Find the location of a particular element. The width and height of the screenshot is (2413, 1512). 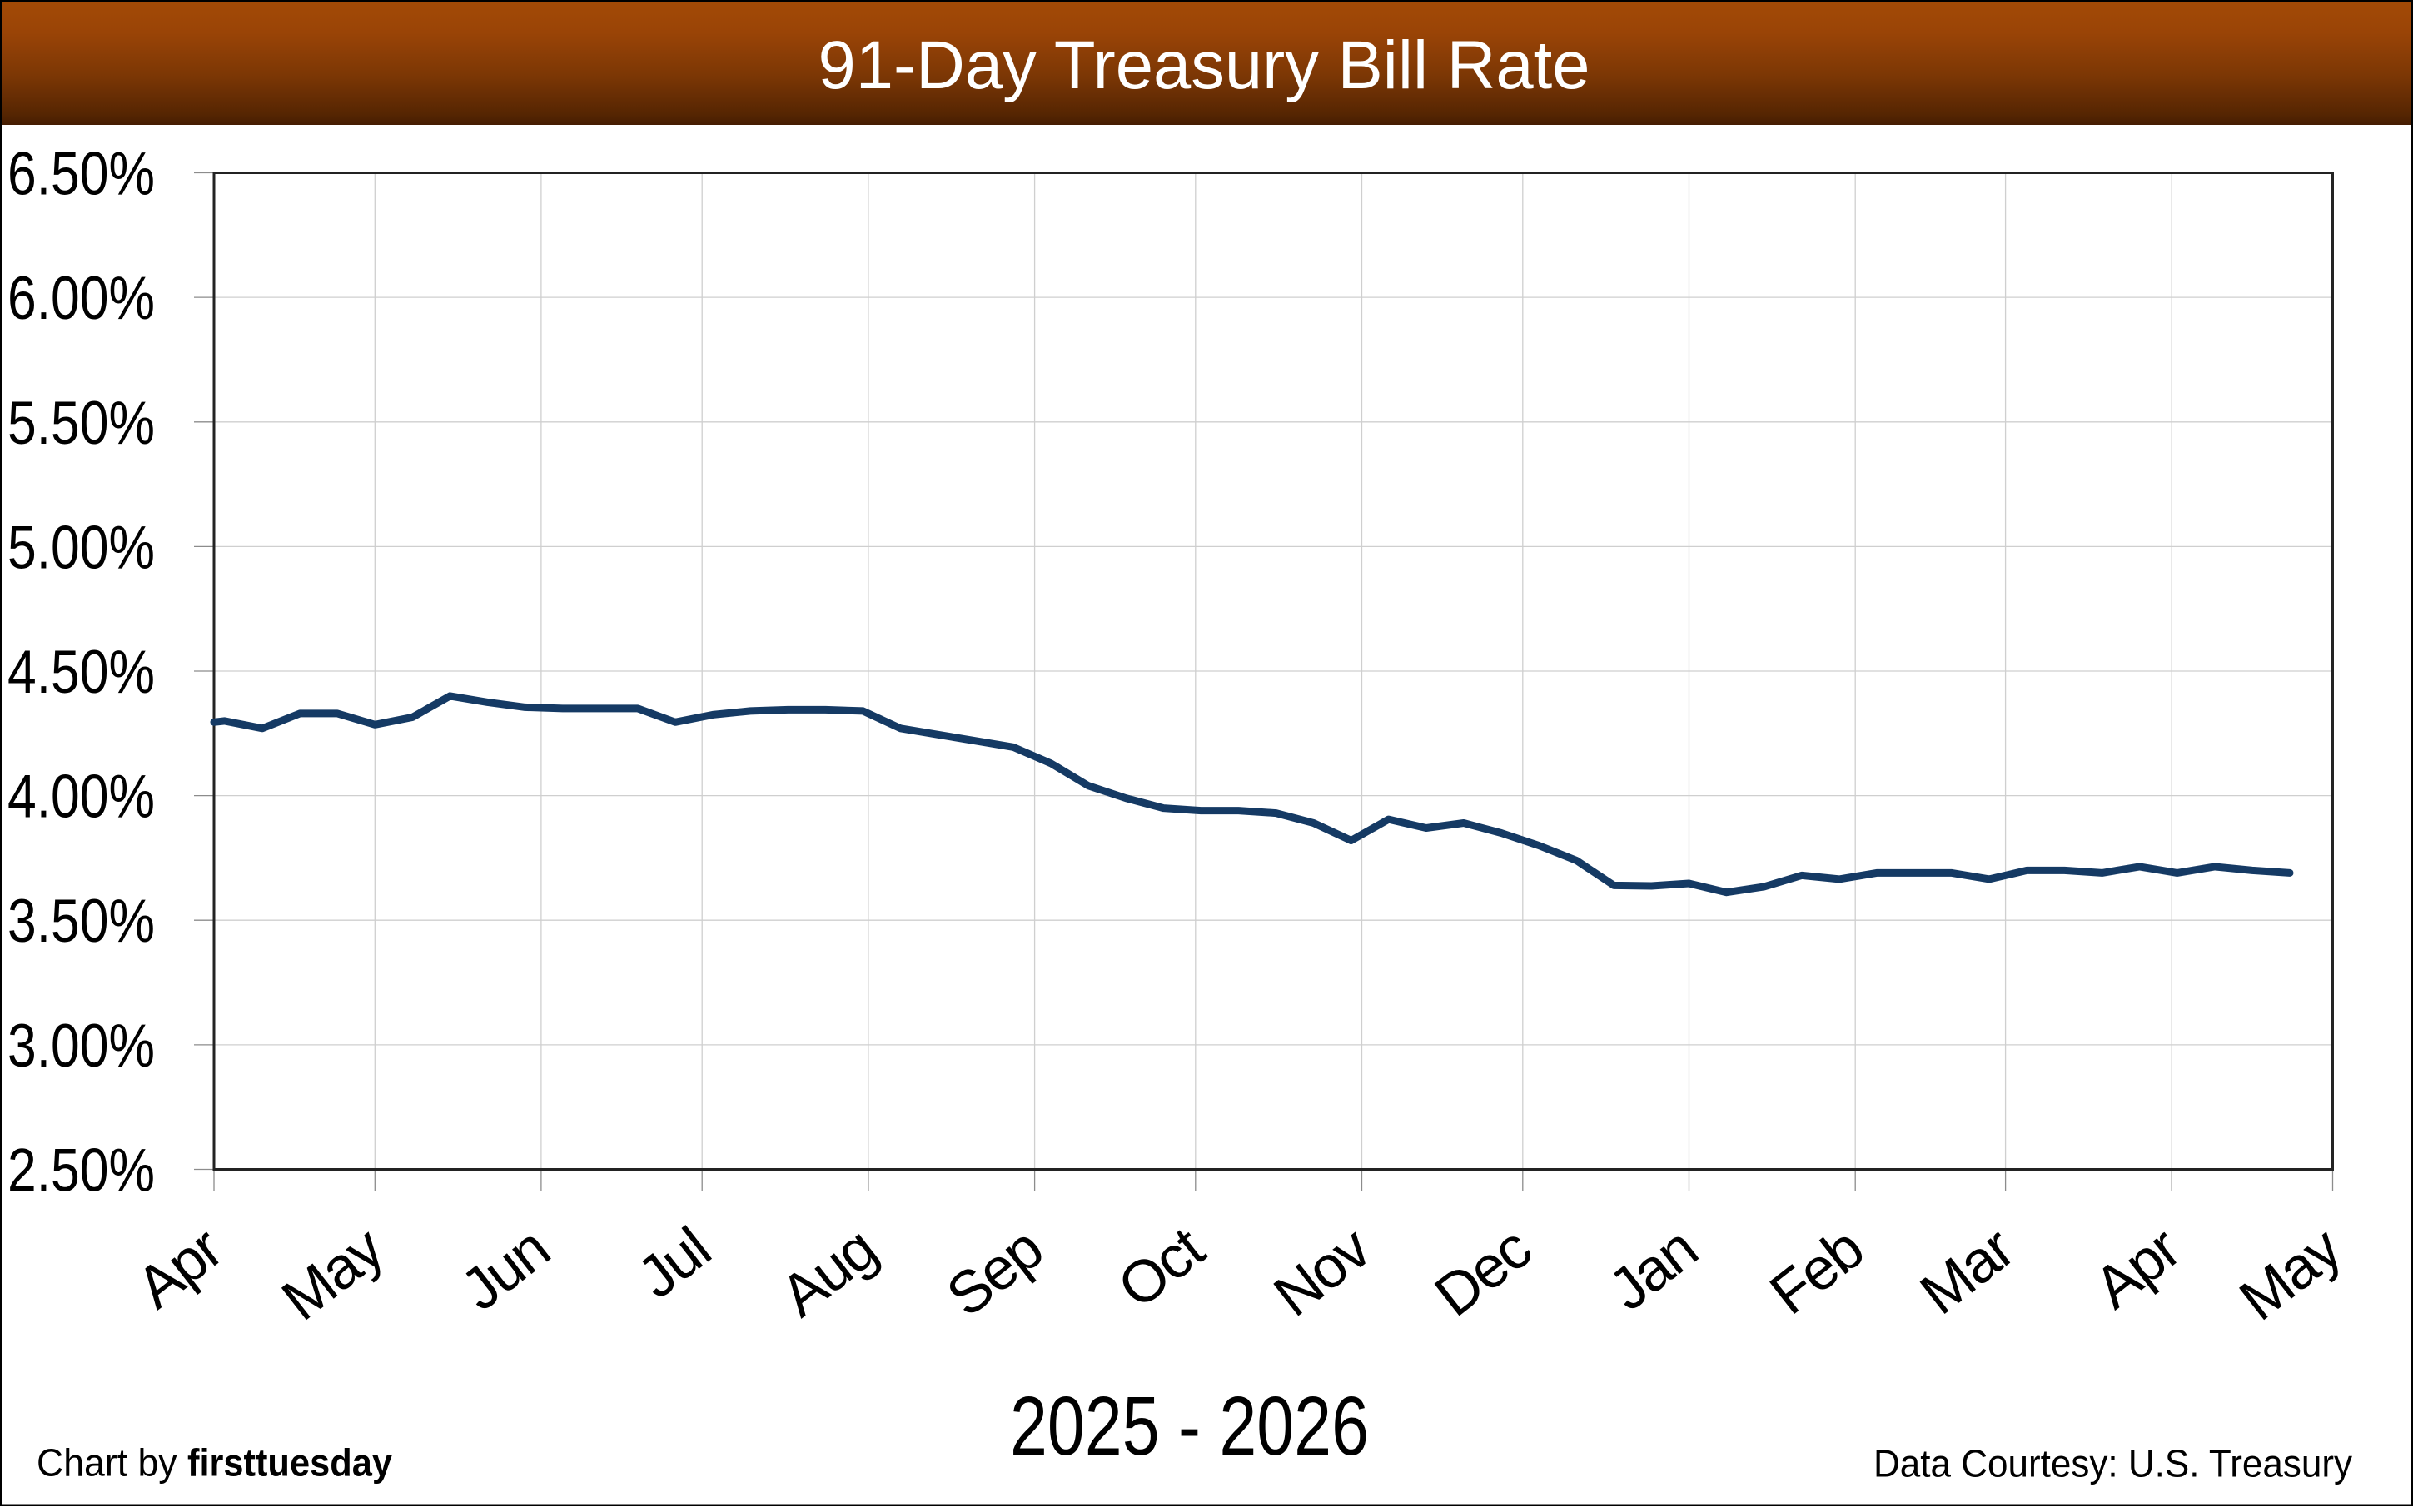

svg-text: Data Courtesy: U.S. Treasury is located at coordinates (2112, 1464).